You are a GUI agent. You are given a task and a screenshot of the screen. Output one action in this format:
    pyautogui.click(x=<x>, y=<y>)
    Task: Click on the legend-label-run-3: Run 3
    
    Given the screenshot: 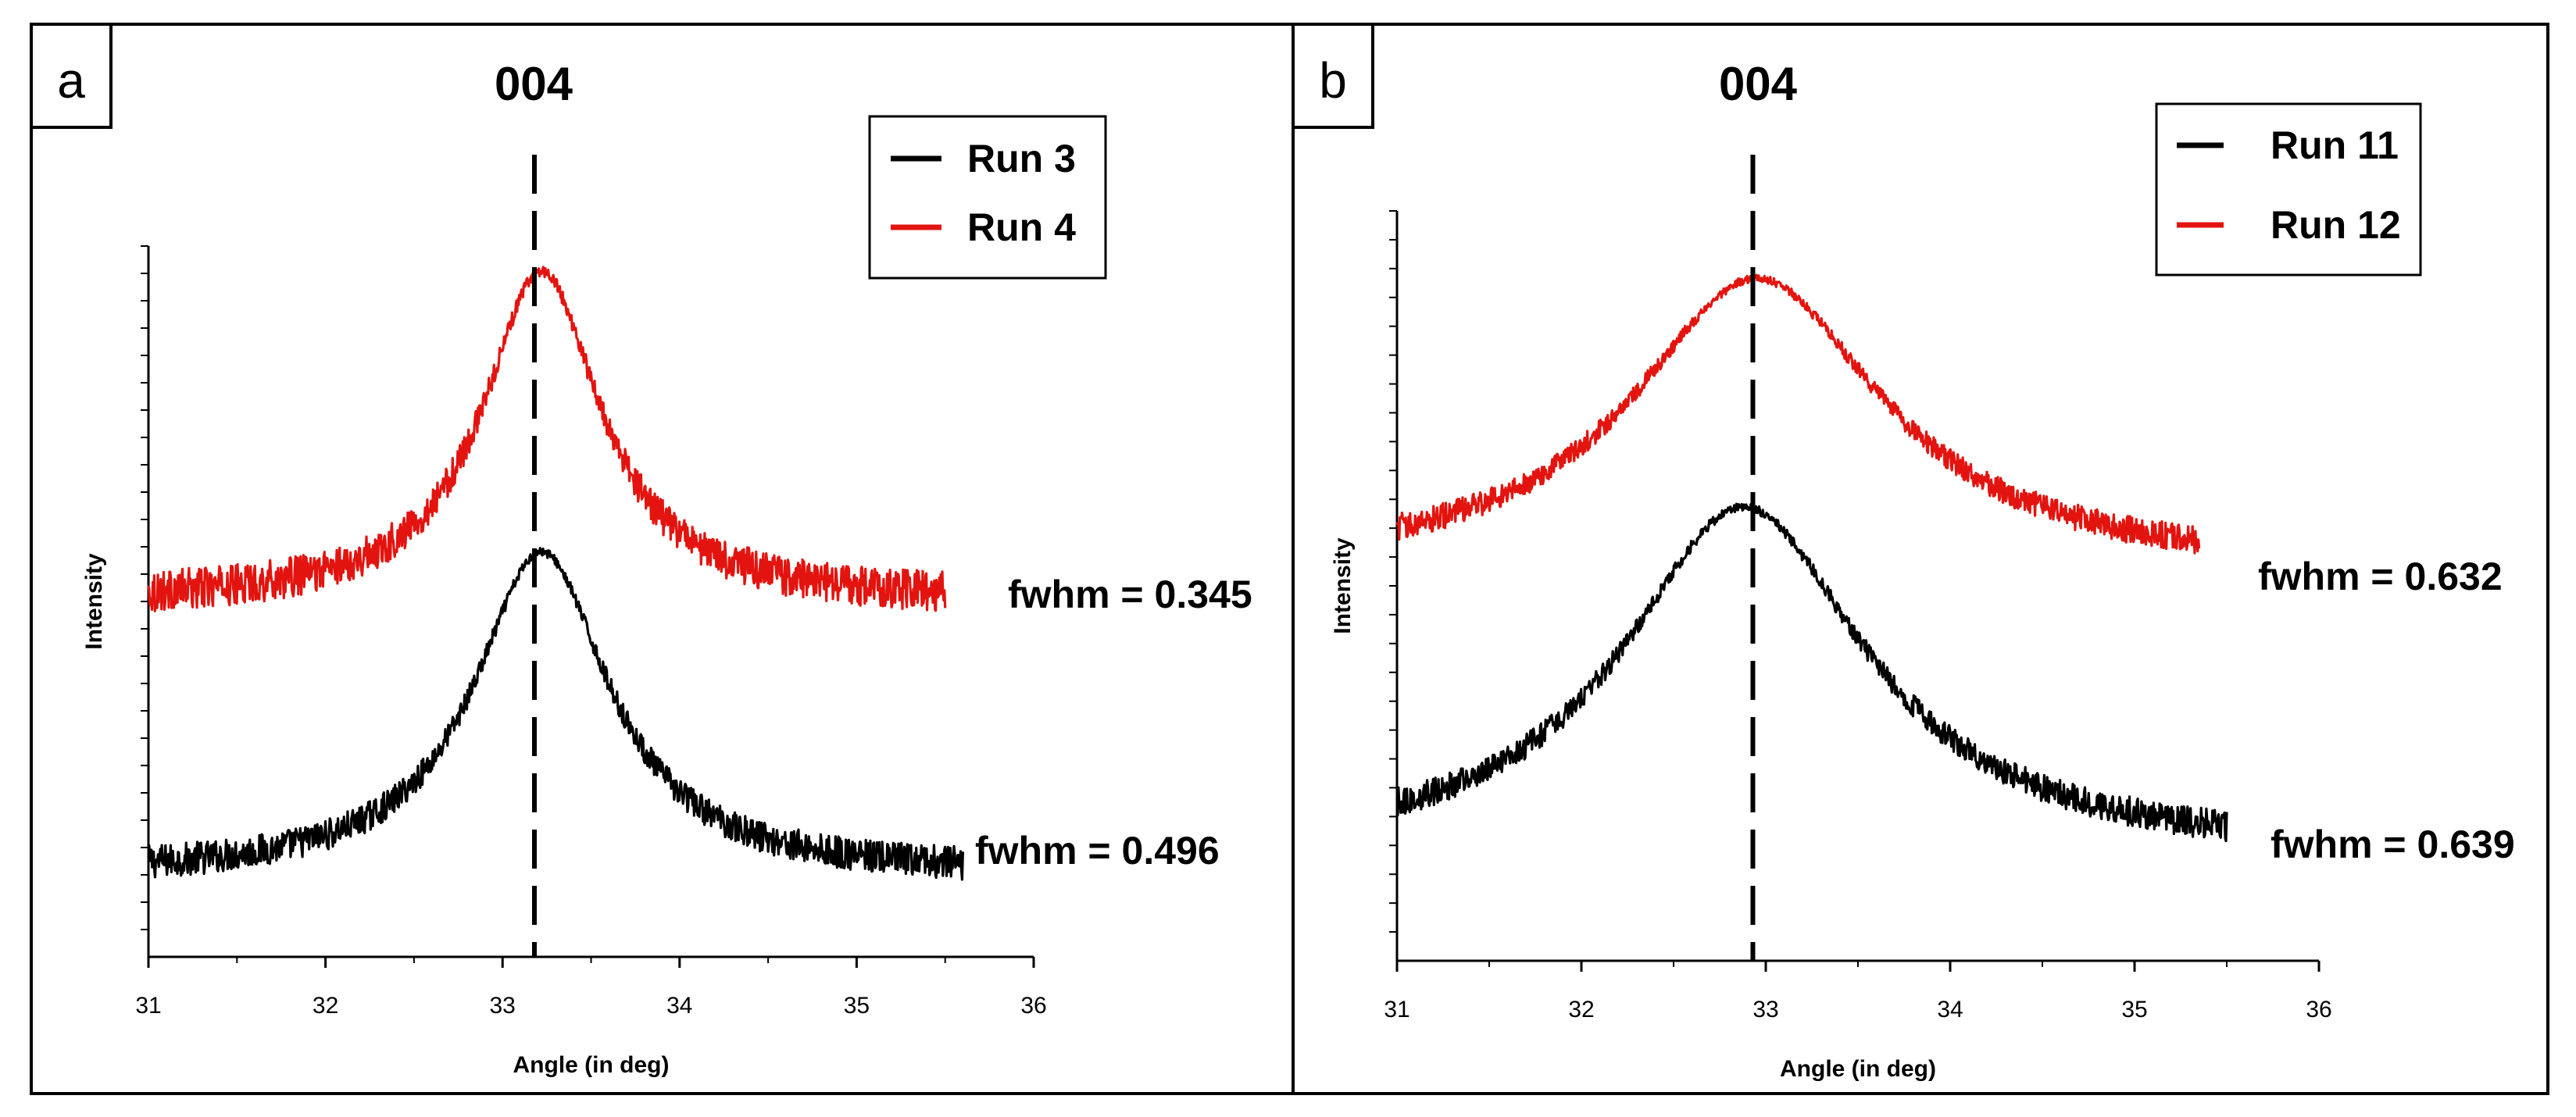 What is the action you would take?
    pyautogui.click(x=1022, y=158)
    